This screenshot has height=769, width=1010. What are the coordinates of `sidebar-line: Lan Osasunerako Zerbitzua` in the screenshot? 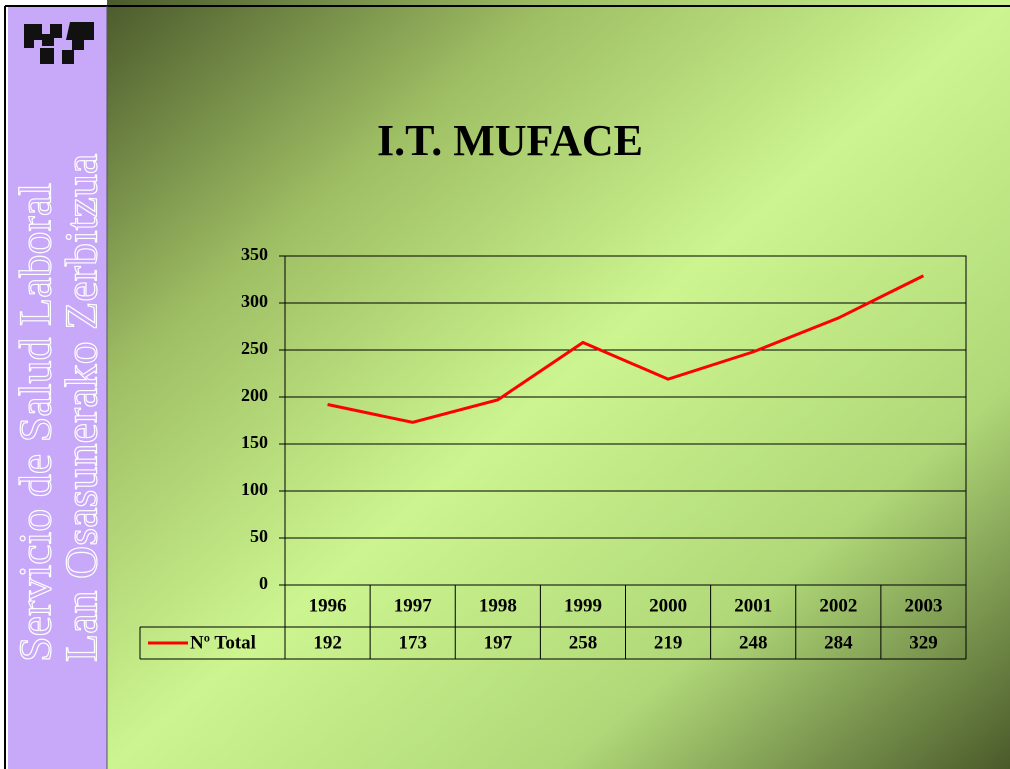 It's located at (81, 408).